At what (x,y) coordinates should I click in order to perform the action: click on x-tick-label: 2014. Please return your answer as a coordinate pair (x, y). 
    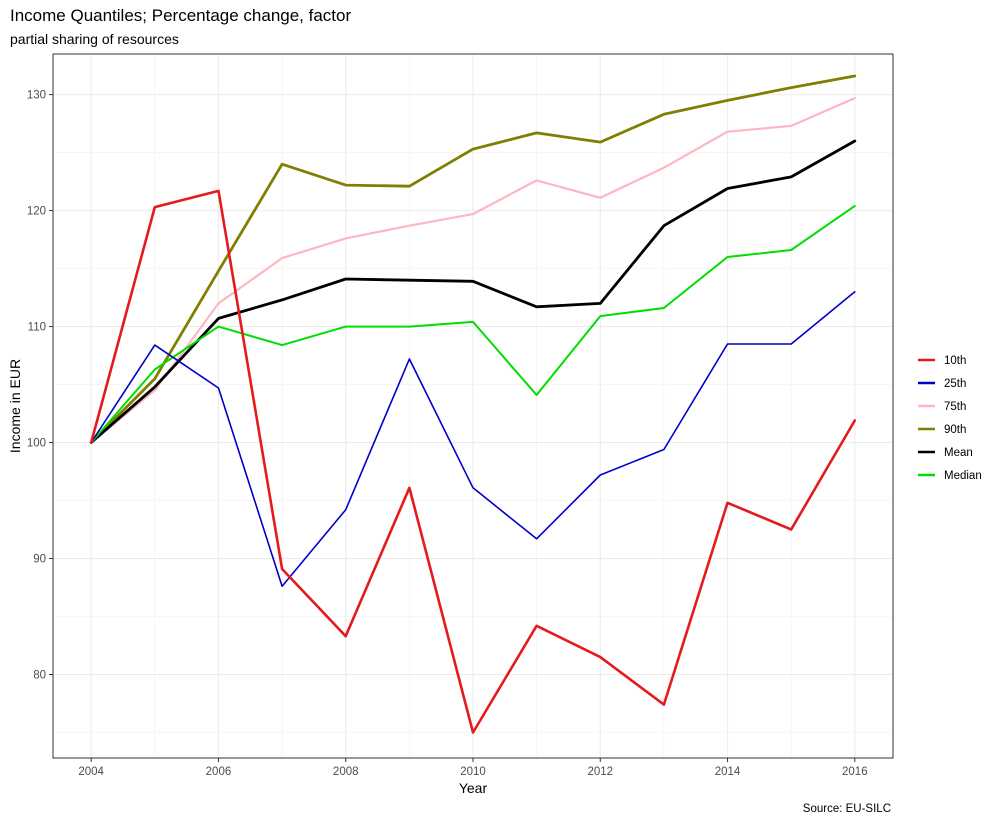
    Looking at the image, I should click on (728, 772).